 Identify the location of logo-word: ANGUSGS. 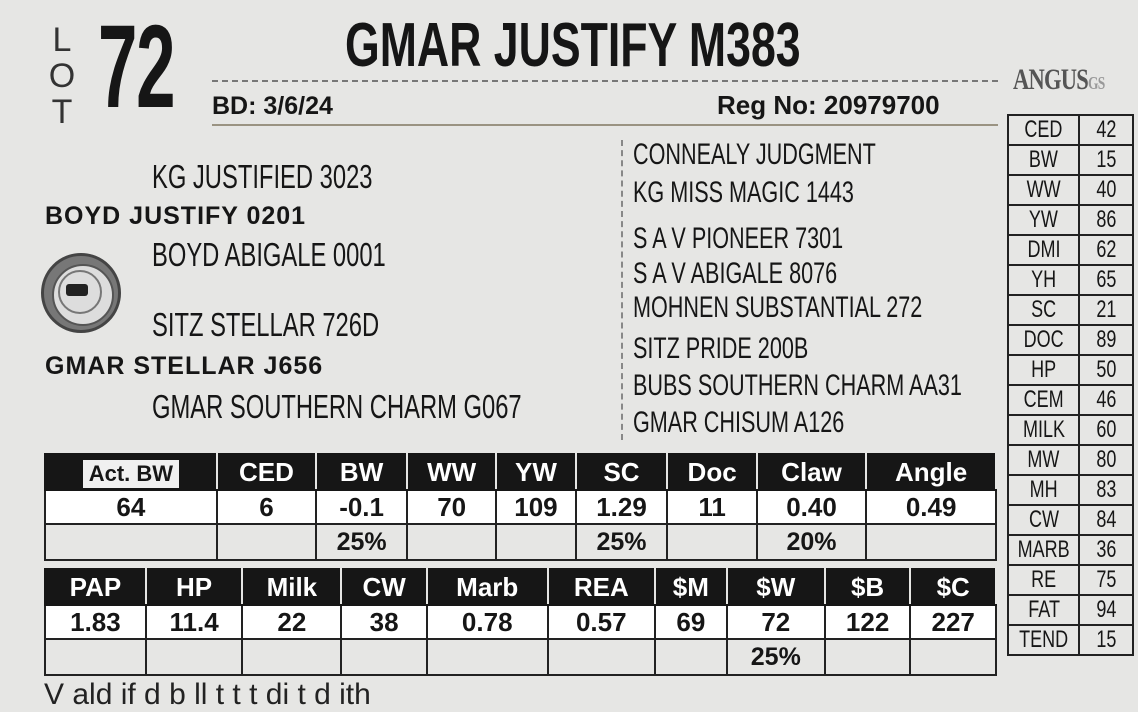
(1059, 80).